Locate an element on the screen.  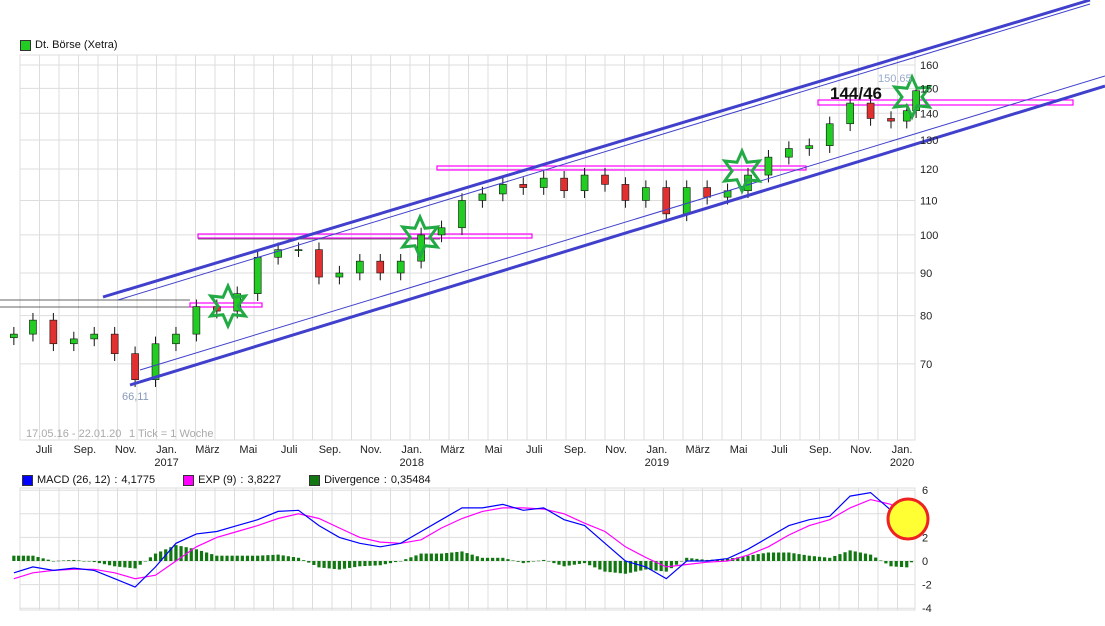
y-tick-label: 140 is located at coordinates (929, 114).